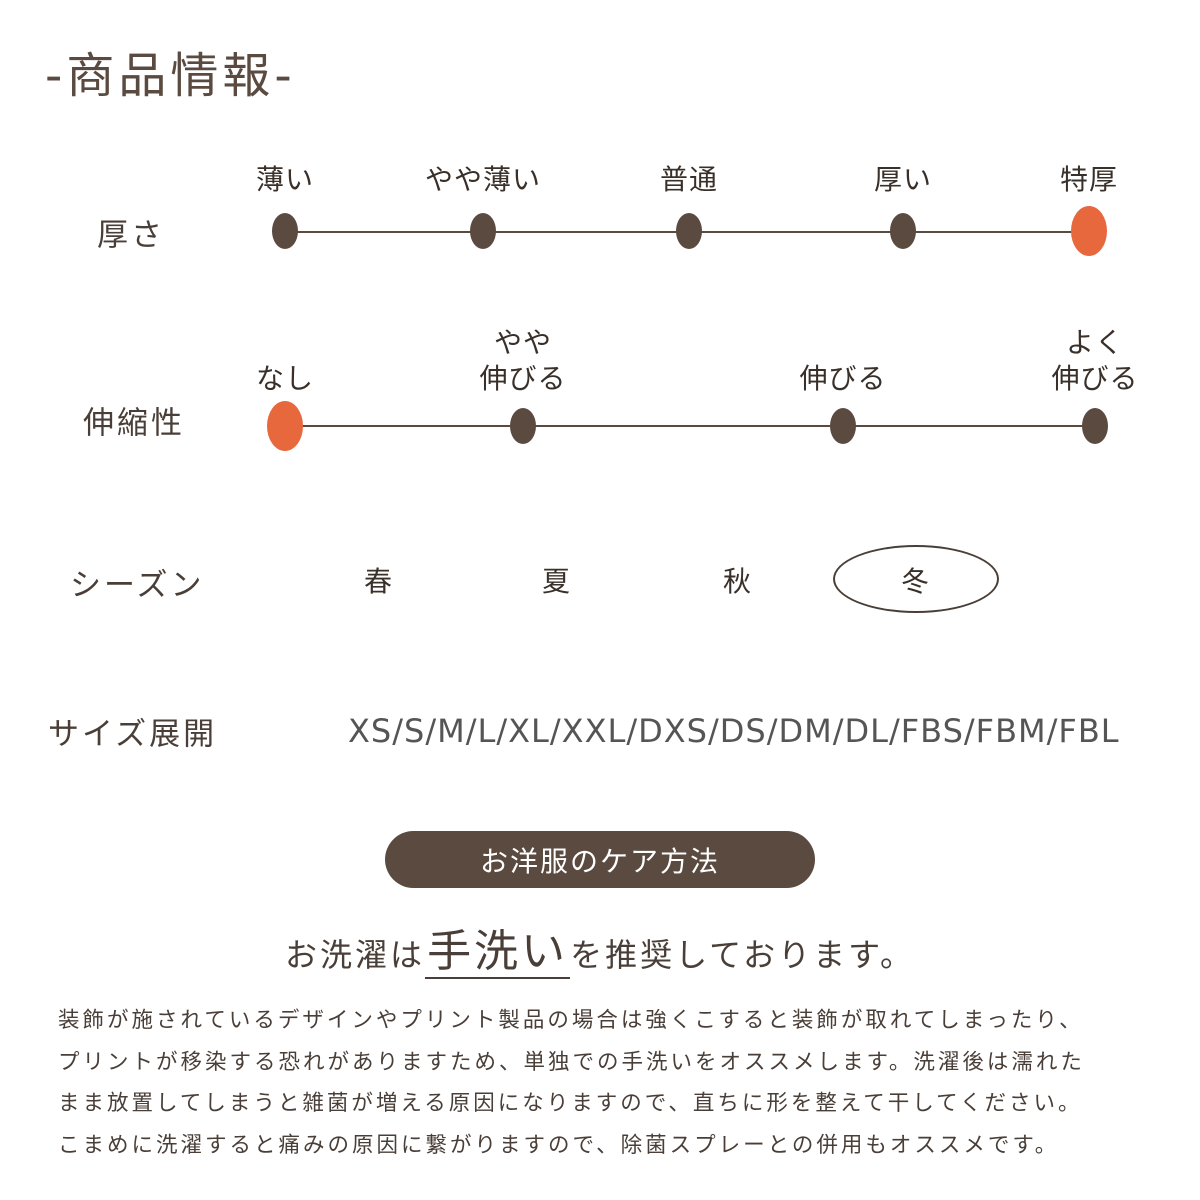 This screenshot has height=1200, width=1200. I want to click on stretch-option-label: 伸びる, so click(842, 379).